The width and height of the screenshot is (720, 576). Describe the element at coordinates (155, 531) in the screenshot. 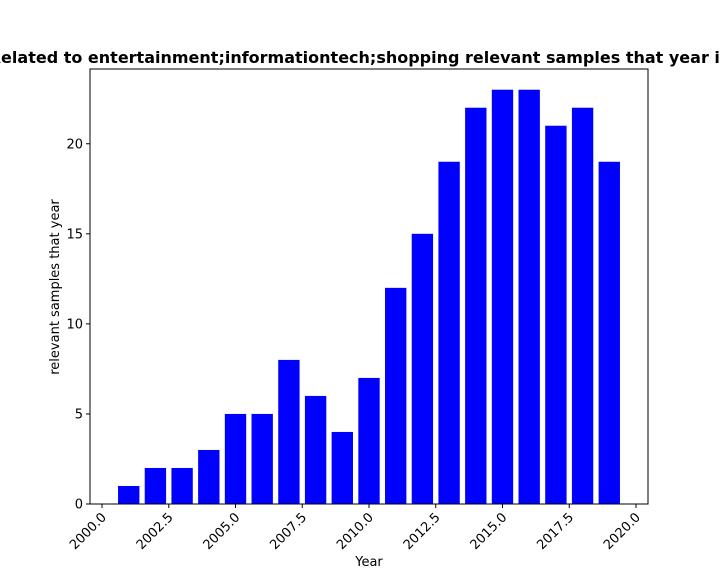

I see `x-tick-label: 2002.5` at that location.